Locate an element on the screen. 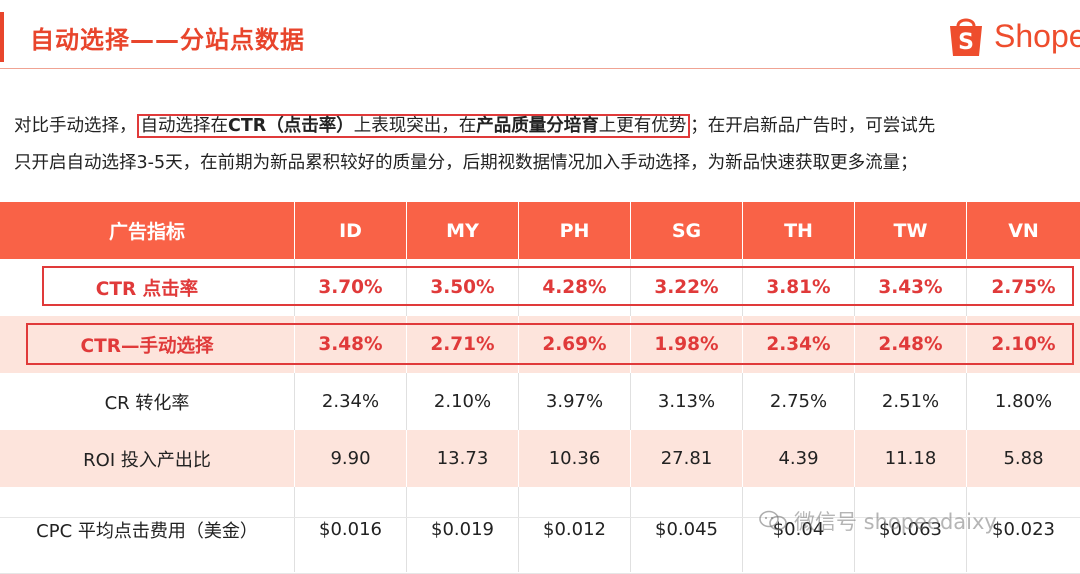 This screenshot has height=574, width=1080. shopee-logo: S Shope is located at coordinates (1014, 37).